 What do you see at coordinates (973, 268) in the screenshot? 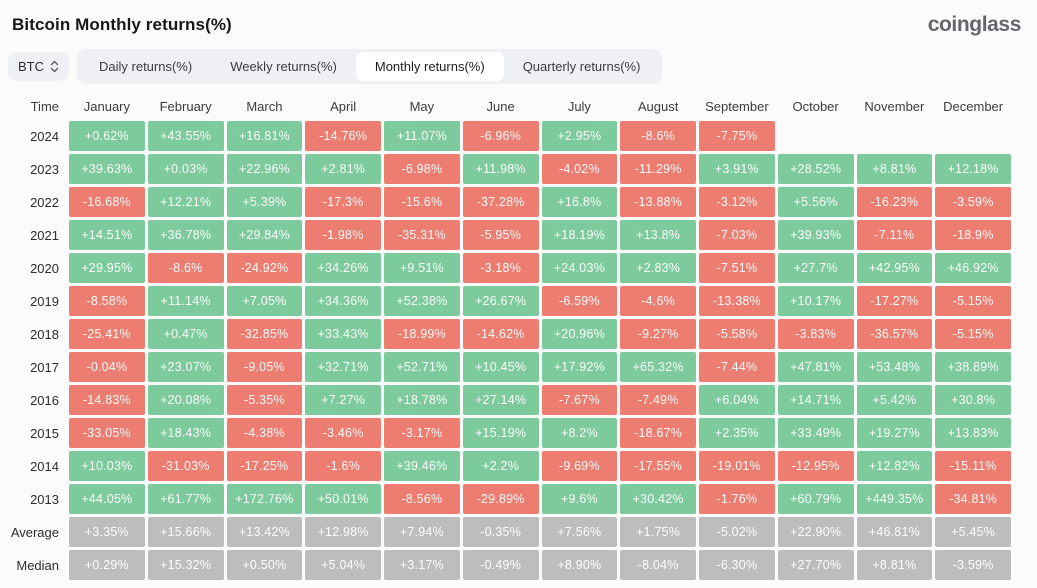
I see `return-cell: +46.92%` at bounding box center [973, 268].